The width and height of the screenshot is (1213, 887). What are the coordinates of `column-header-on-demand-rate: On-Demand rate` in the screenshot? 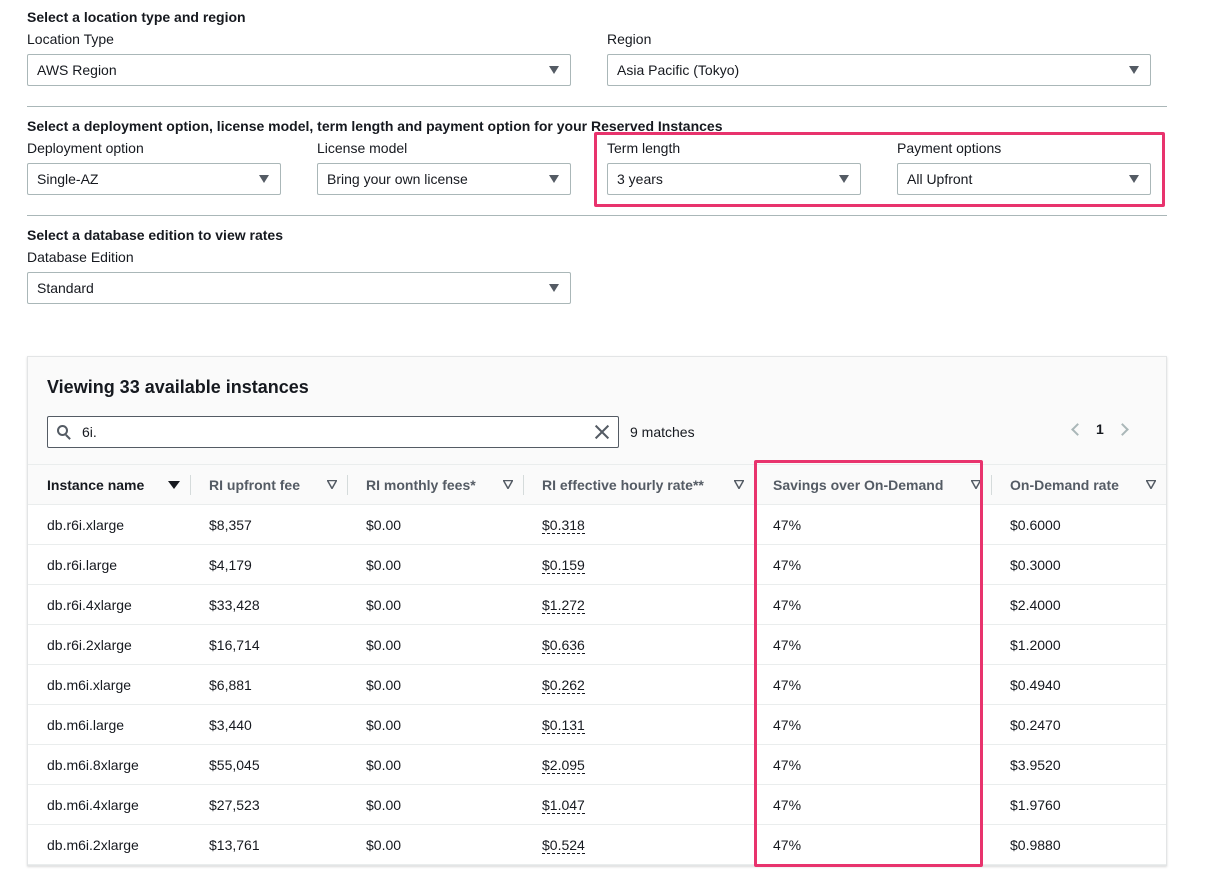 It's located at (1078, 484).